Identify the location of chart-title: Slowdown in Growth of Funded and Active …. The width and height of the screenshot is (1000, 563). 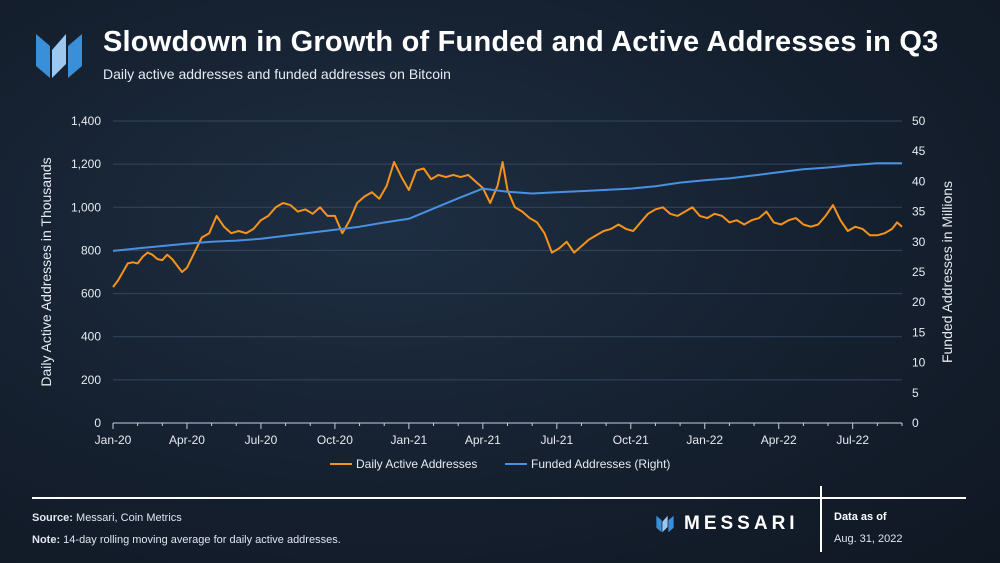
(521, 42).